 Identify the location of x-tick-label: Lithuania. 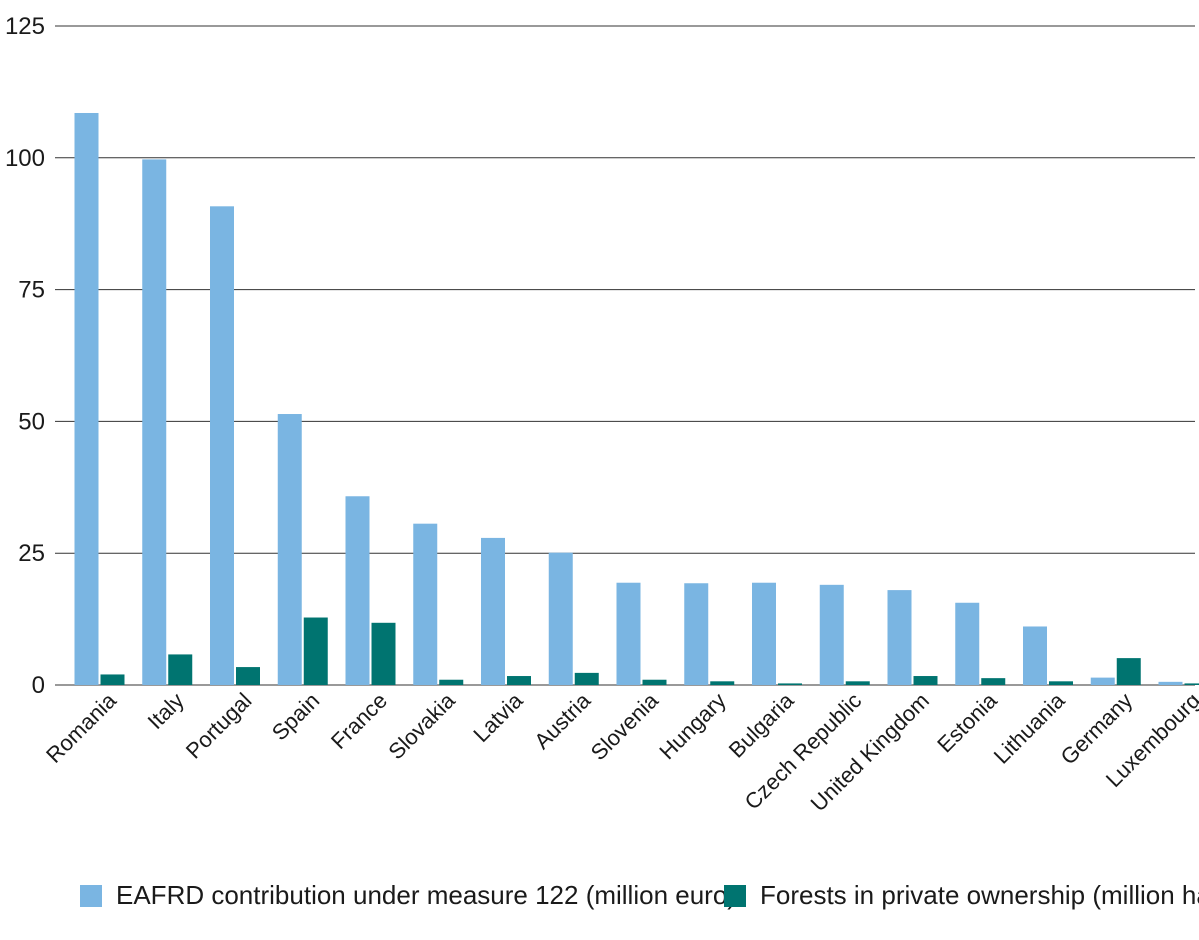
(1029, 727).